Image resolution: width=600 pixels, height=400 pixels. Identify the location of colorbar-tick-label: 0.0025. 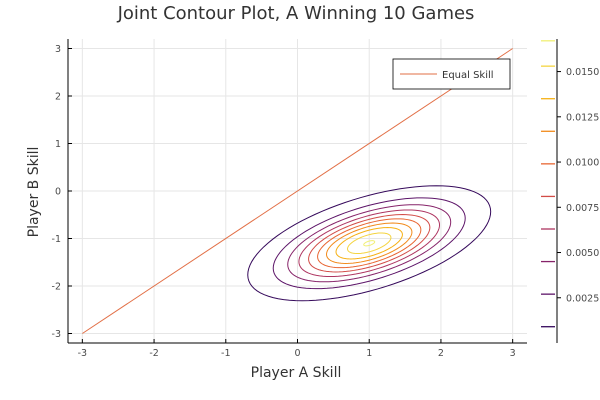
(582, 298).